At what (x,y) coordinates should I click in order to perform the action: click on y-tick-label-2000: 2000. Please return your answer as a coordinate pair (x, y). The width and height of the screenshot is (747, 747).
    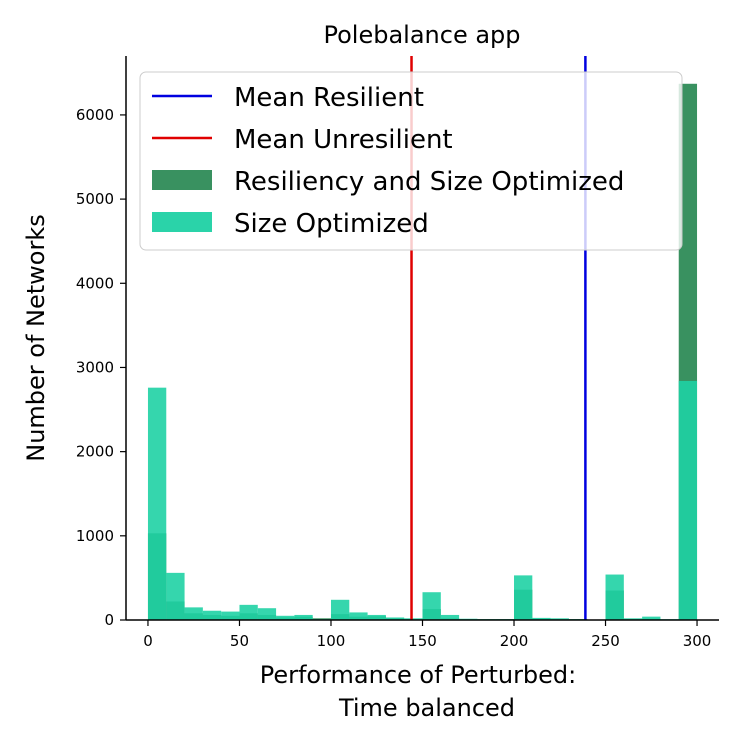
    Looking at the image, I should click on (95, 452).